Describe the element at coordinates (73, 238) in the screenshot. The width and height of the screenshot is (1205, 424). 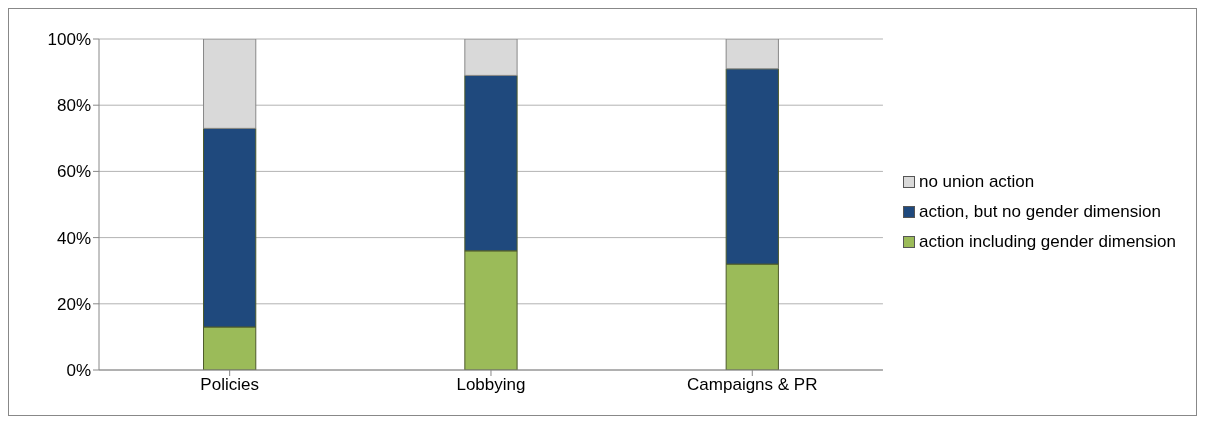
I see `y-tick-label: 40%` at that location.